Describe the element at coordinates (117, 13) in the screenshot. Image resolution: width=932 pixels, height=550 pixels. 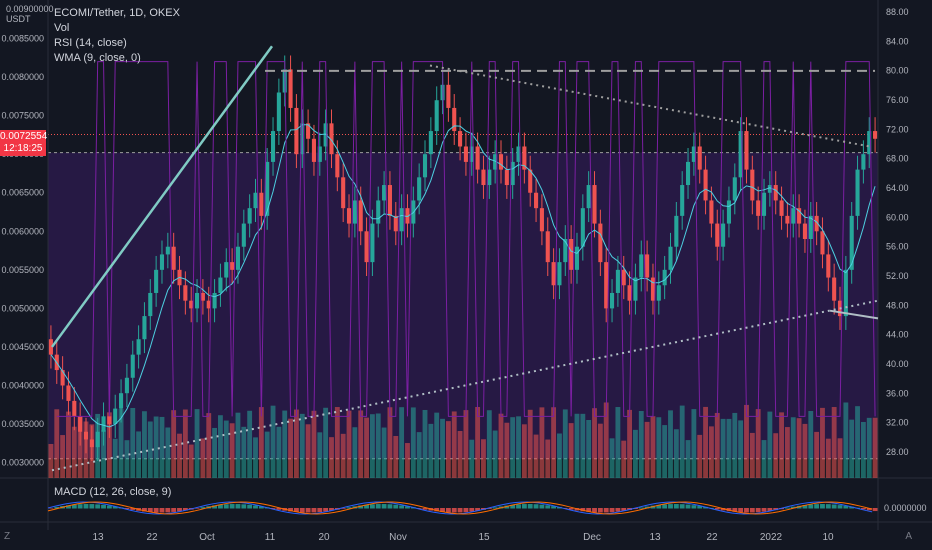
I see `symbol-title: ECOMI/Tether, 1D, OKEX` at that location.